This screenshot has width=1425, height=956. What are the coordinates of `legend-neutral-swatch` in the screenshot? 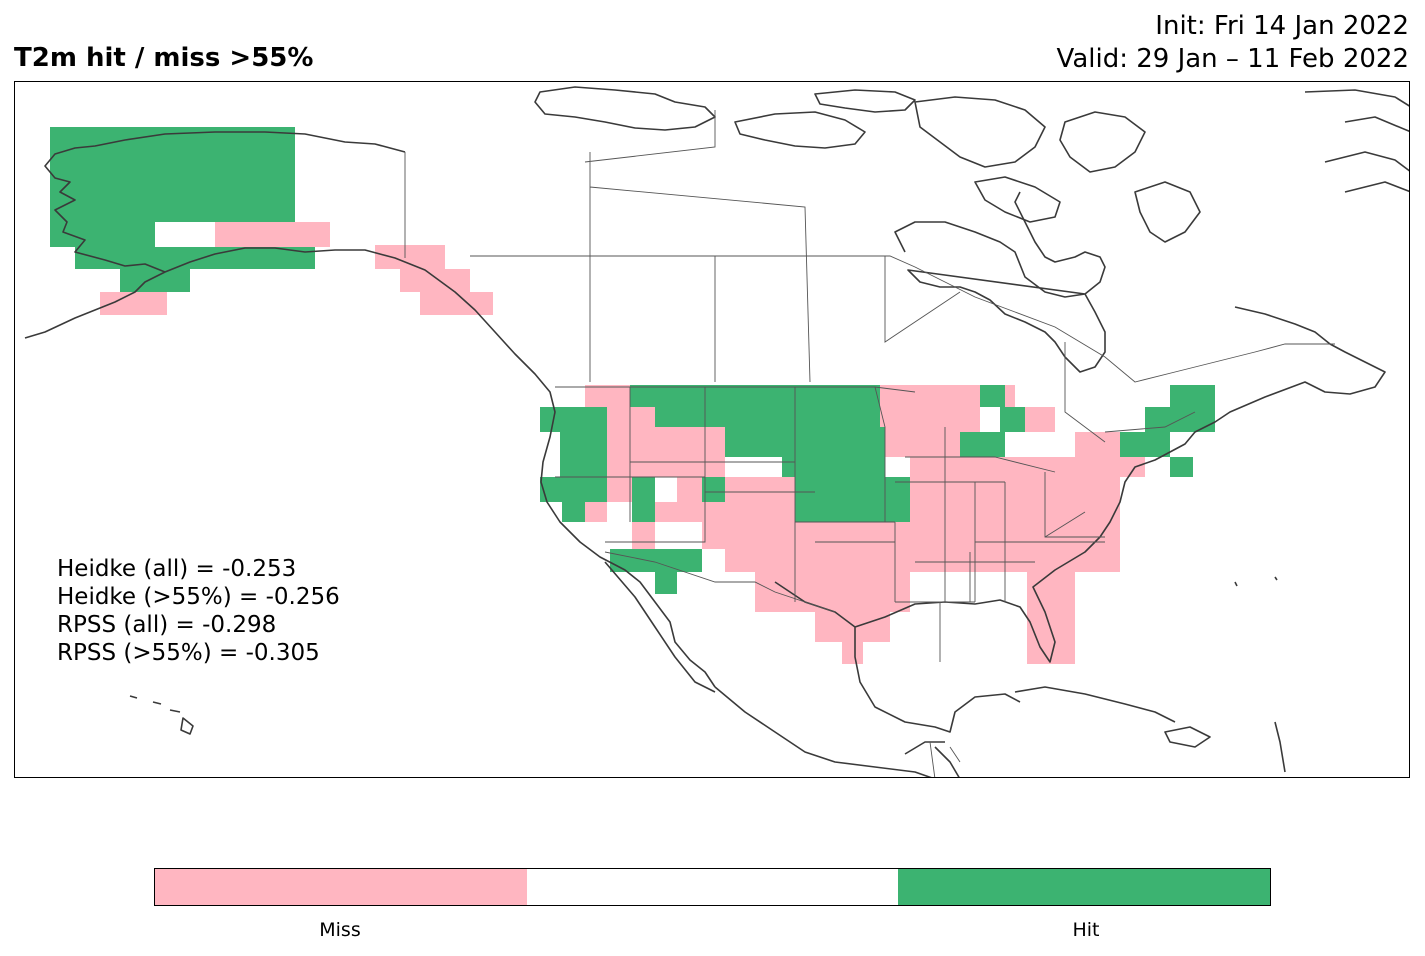 It's located at (712, 887).